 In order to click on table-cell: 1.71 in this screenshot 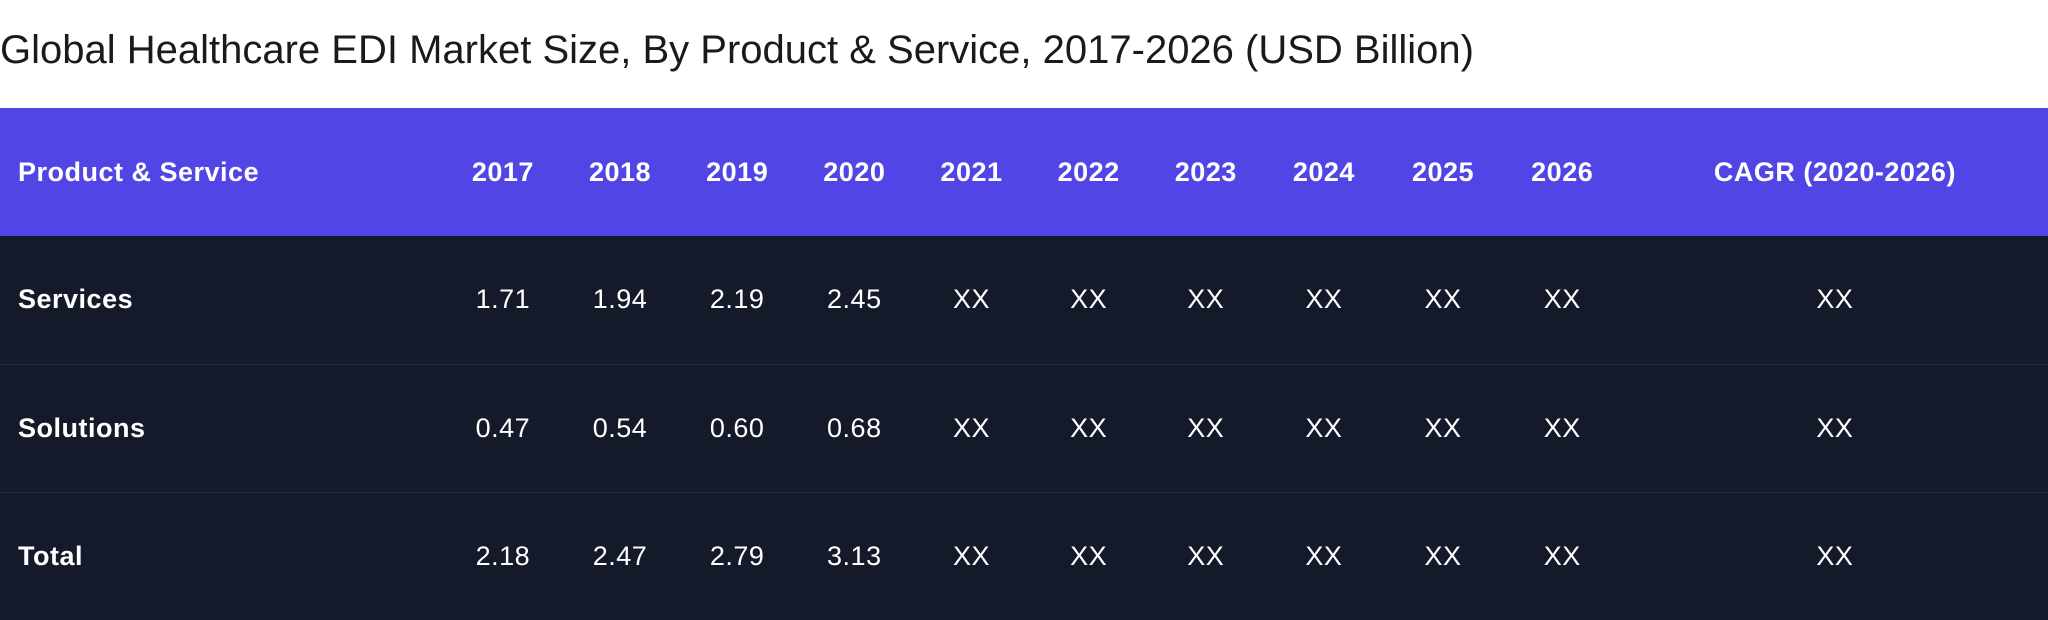, I will do `click(503, 299)`.